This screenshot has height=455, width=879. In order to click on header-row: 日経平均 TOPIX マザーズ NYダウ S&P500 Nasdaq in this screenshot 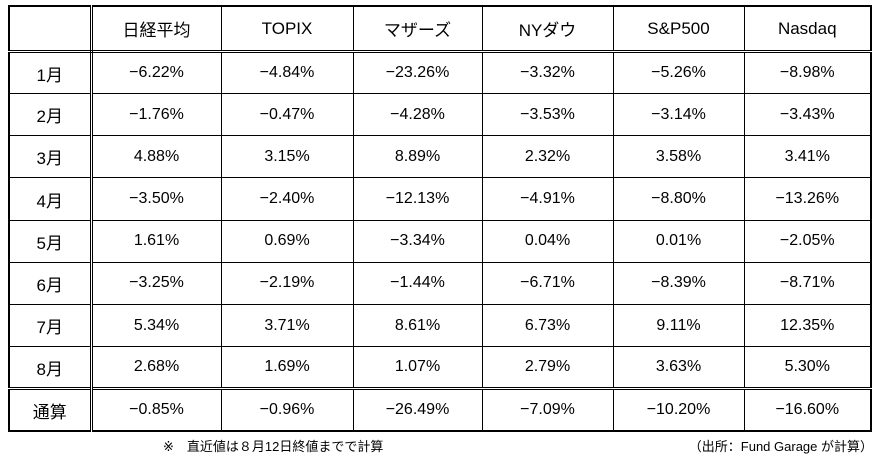, I will do `click(440, 29)`.